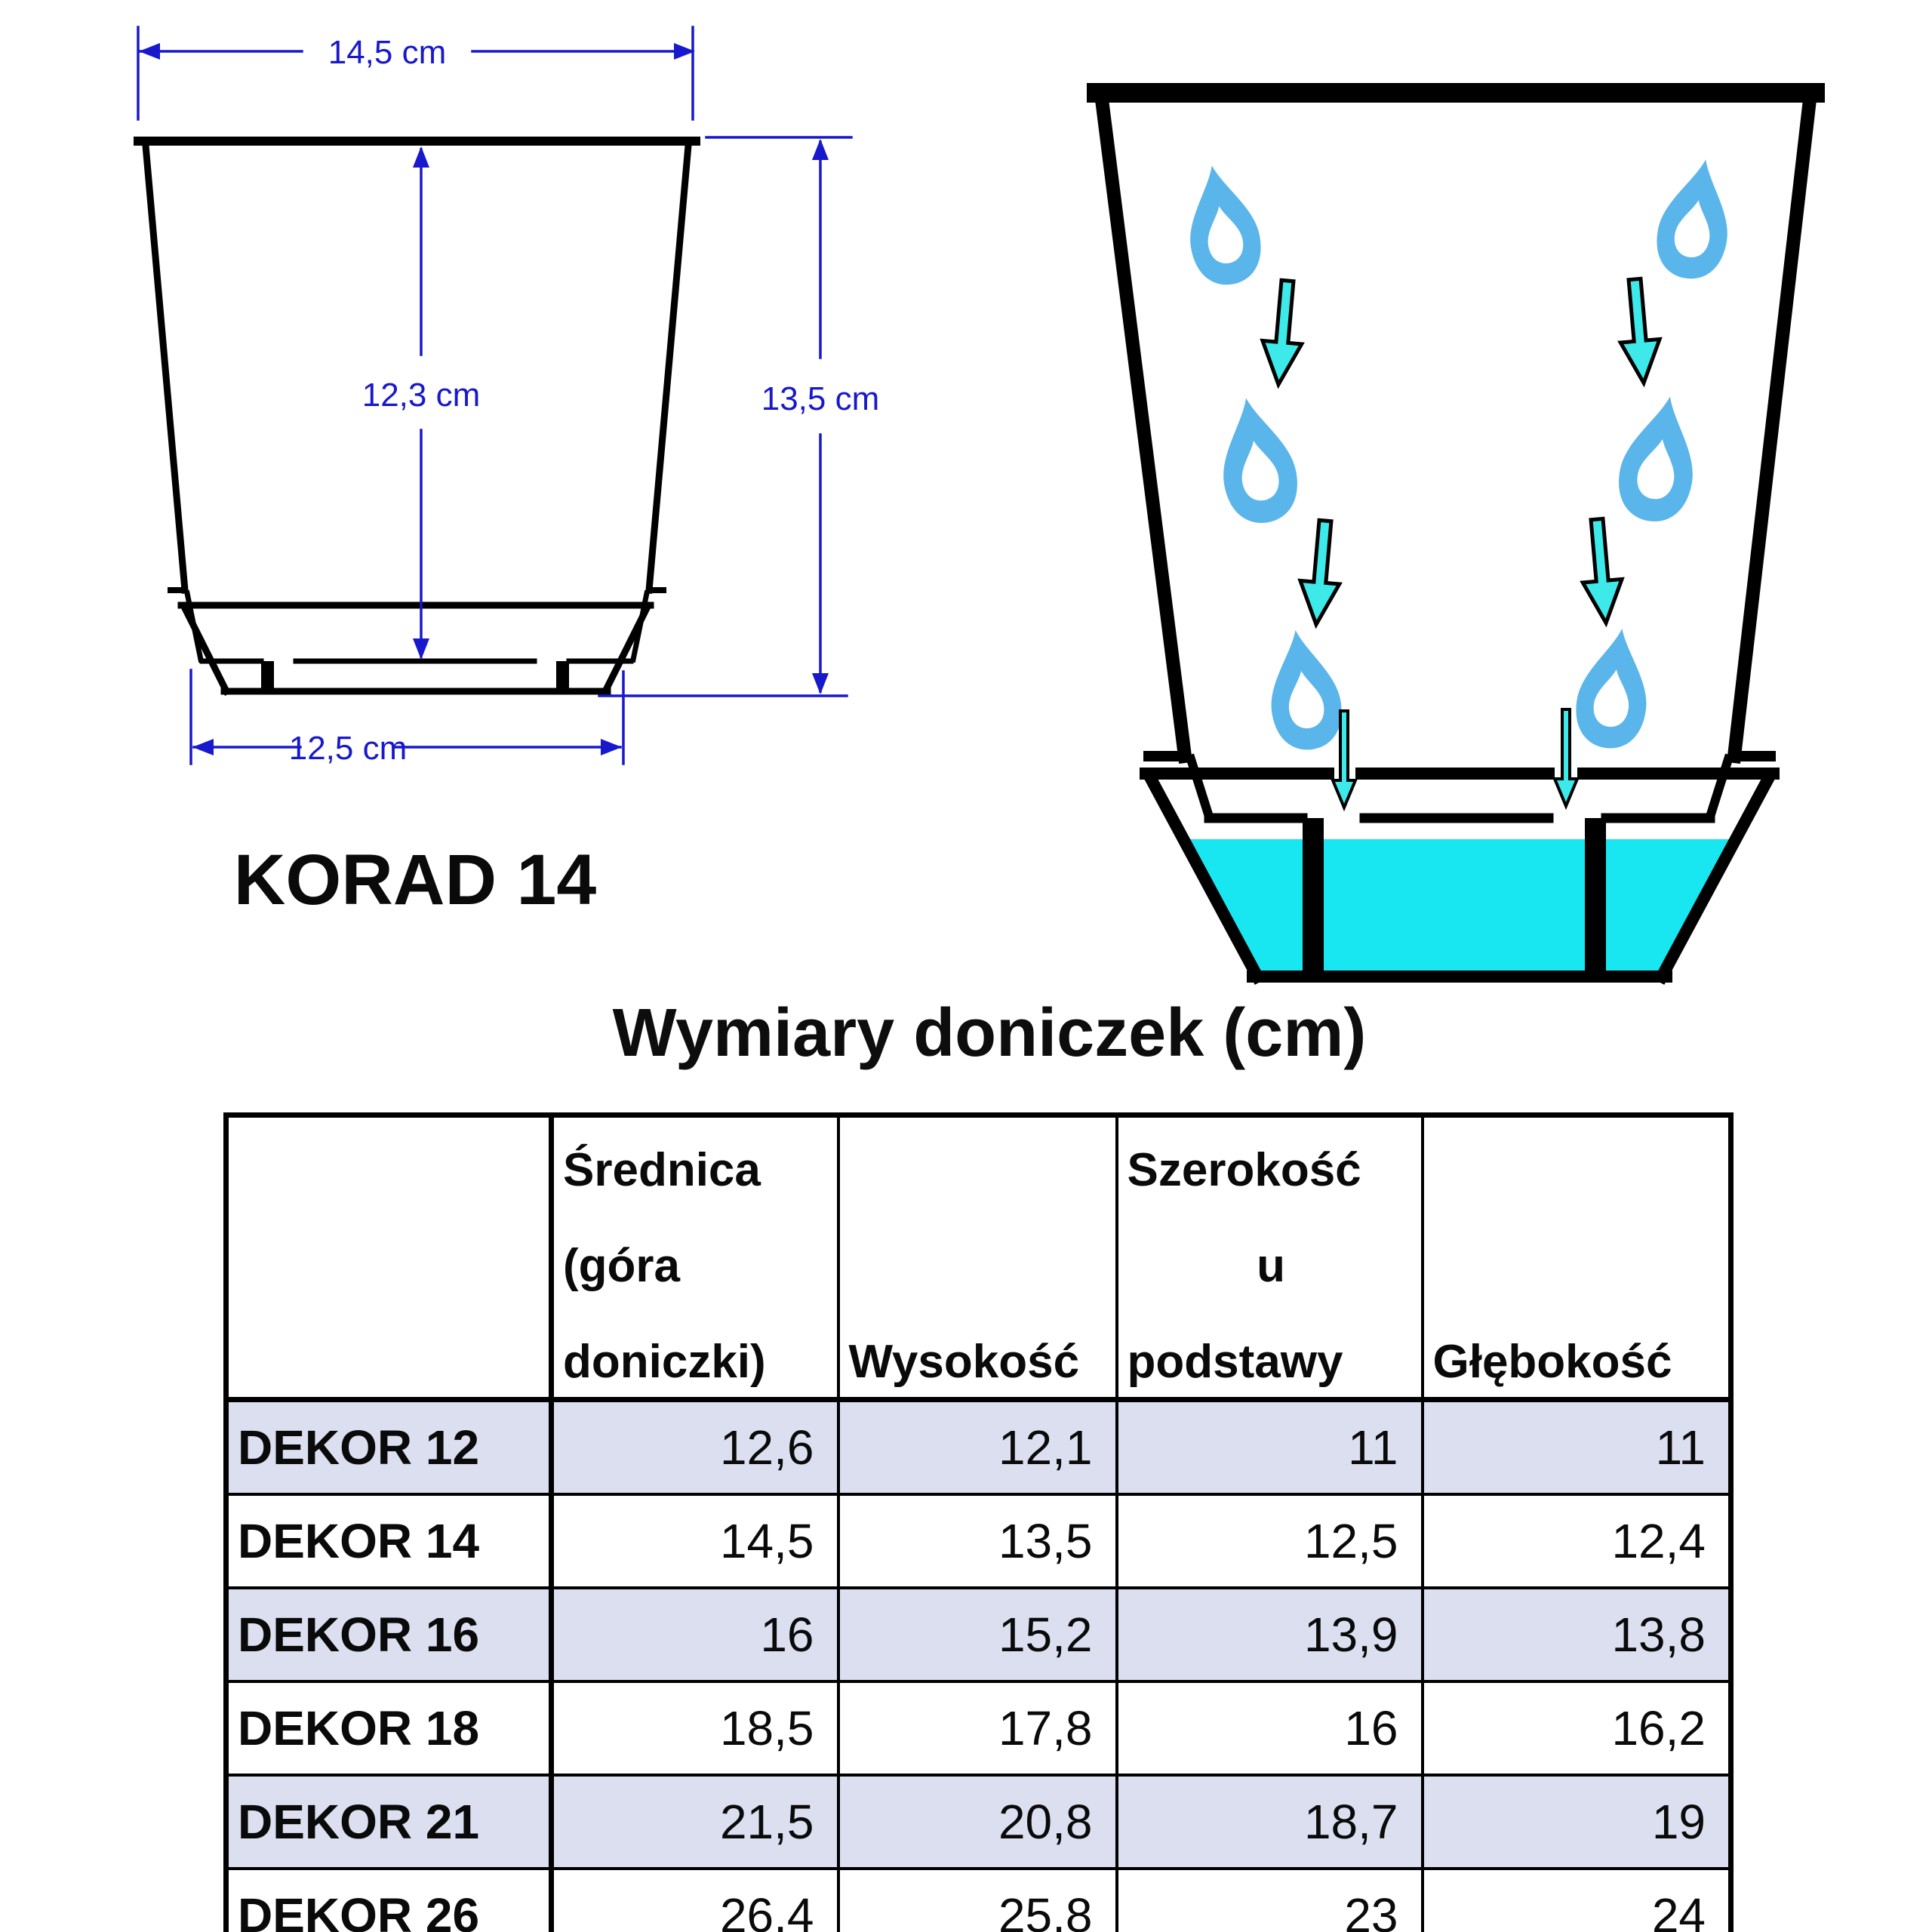 The height and width of the screenshot is (1932, 1932). I want to click on header-wysokosc: Wysokość, so click(977, 1257).